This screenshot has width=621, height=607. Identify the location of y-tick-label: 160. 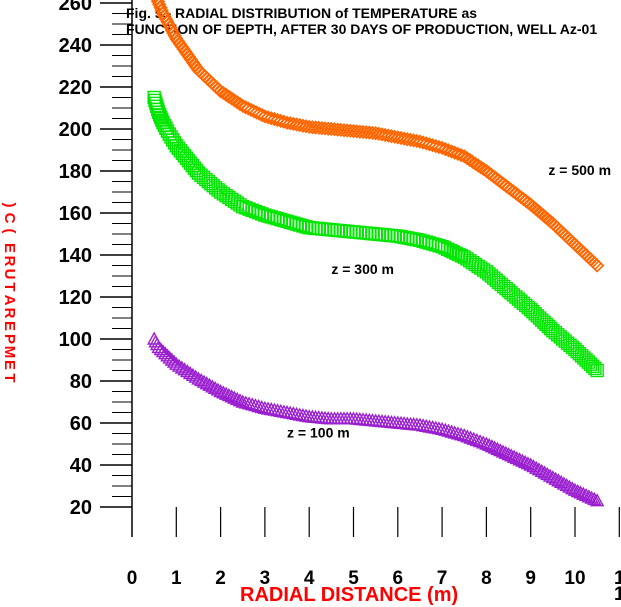
(75, 214).